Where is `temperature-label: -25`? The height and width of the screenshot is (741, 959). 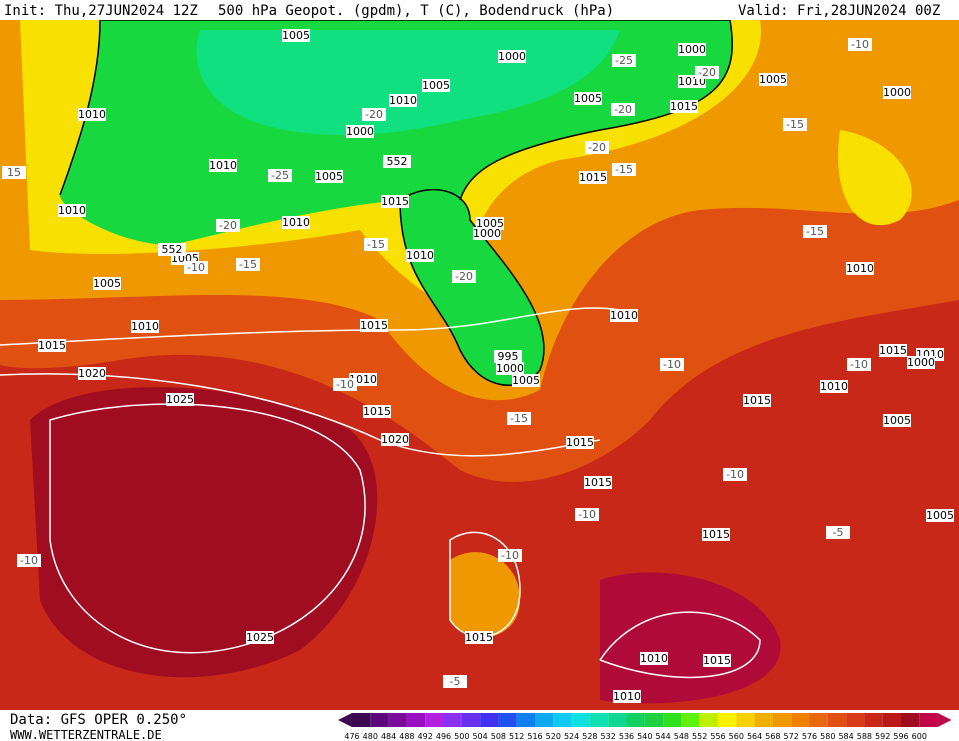
temperature-label: -25 is located at coordinates (280, 175).